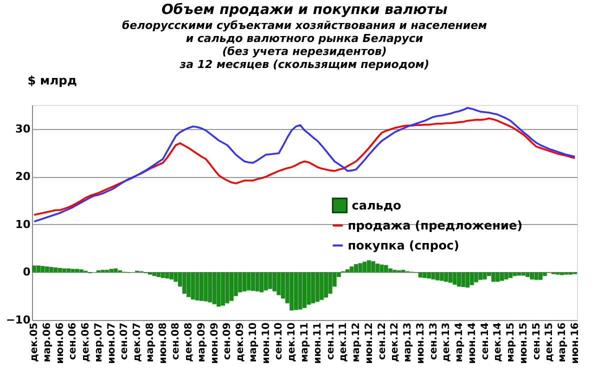 Image resolution: width=600 pixels, height=385 pixels. I want to click on y-tick-label: 20, so click(23, 177).